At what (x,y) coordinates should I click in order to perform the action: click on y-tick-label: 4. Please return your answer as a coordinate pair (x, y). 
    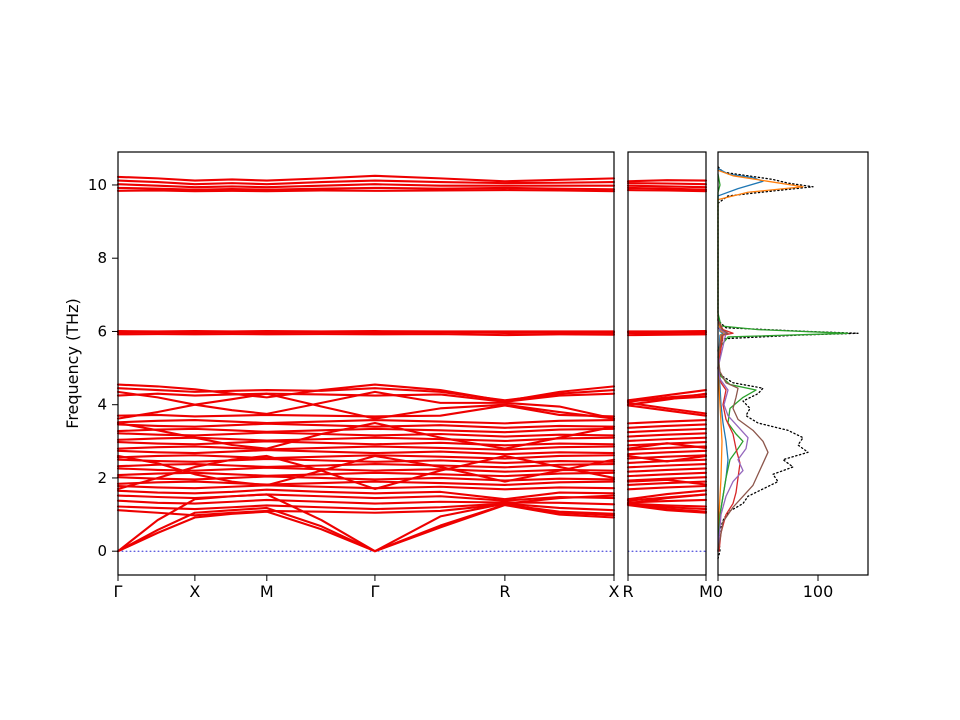
    Looking at the image, I should click on (102, 405).